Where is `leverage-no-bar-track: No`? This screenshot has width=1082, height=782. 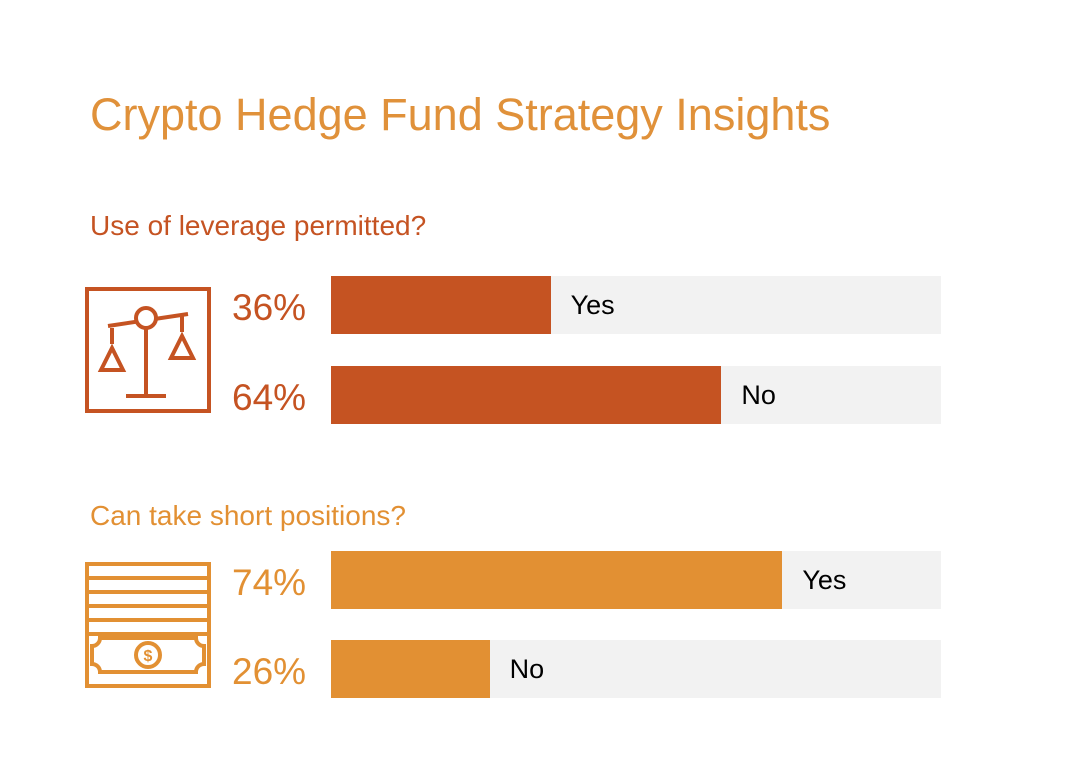
leverage-no-bar-track: No is located at coordinates (636, 395).